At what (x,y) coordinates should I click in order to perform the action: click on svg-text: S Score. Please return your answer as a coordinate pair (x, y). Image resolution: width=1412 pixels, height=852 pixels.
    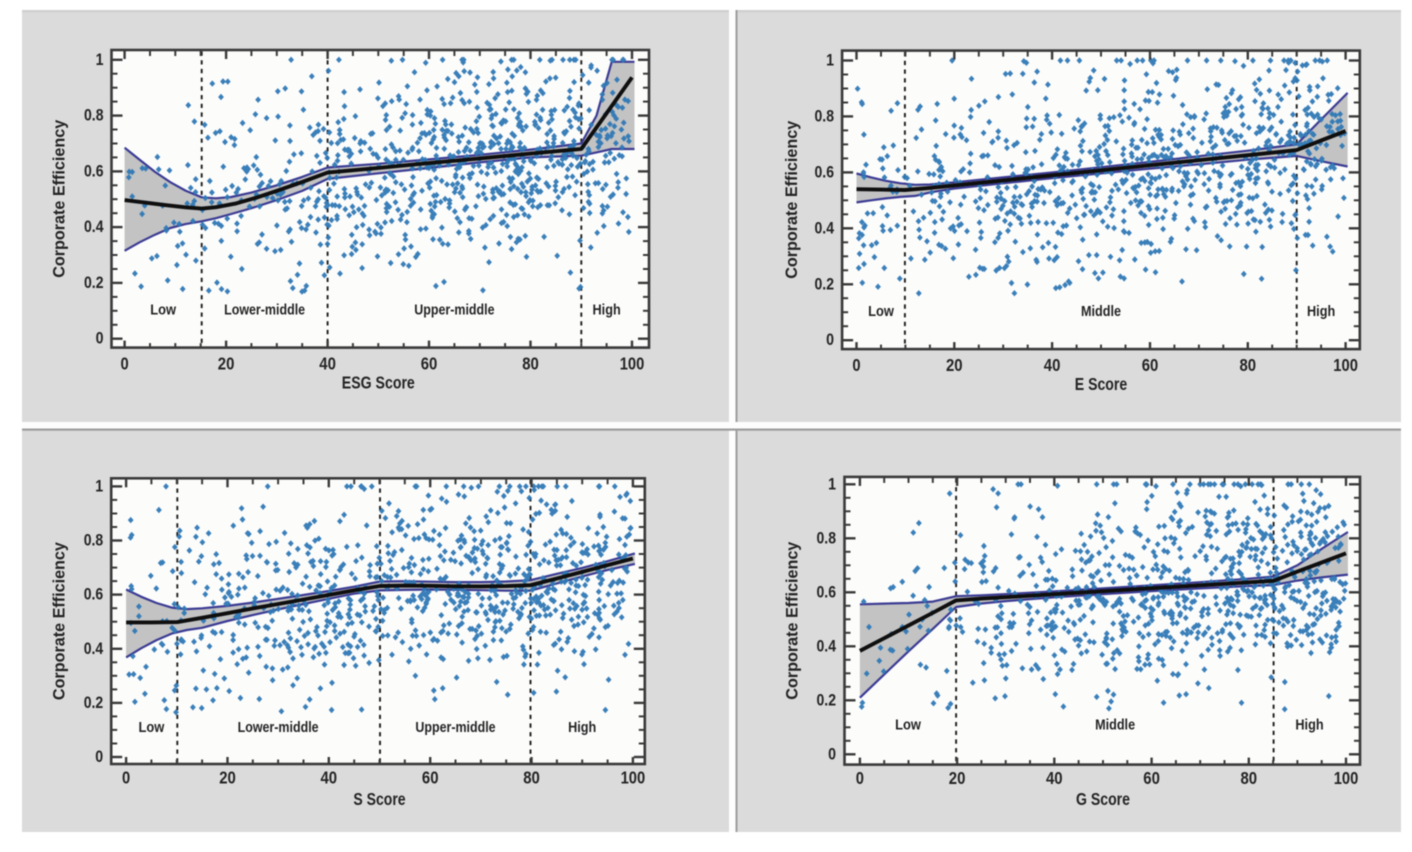
    Looking at the image, I should click on (379, 799).